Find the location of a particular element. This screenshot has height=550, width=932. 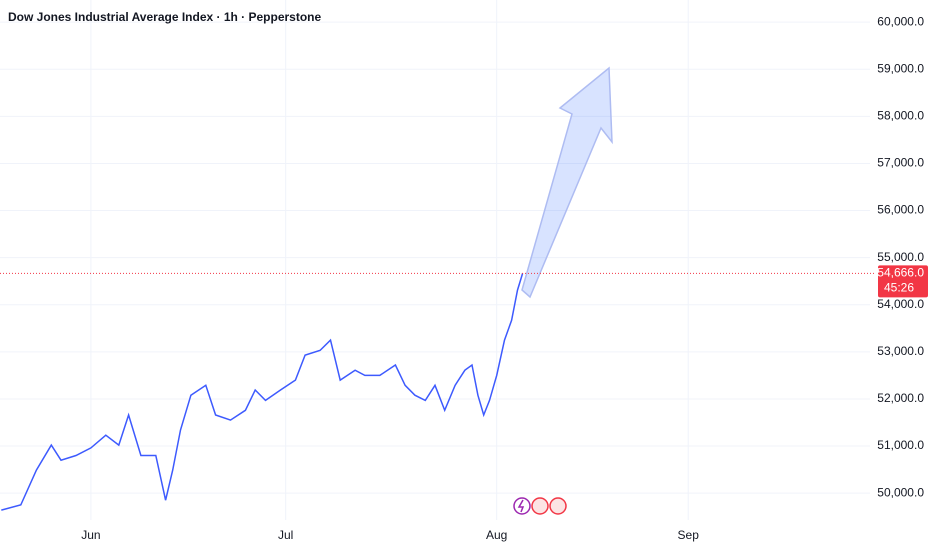

y-tick-label: 52,000.0 is located at coordinates (900, 398).